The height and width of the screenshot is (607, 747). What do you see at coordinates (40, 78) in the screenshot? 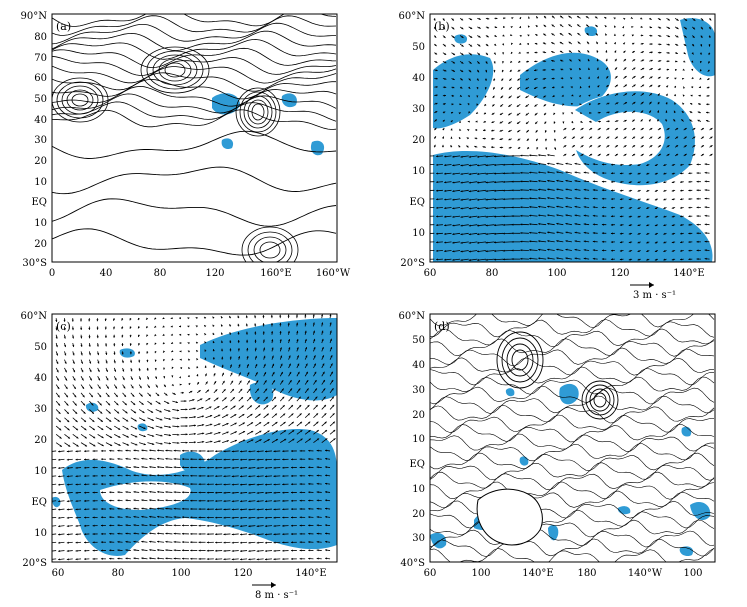
I see `y-tick-label: 60` at bounding box center [40, 78].